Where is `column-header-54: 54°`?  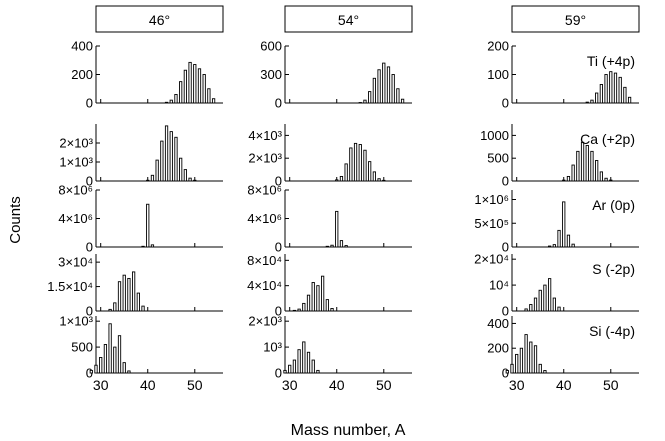 column-header-54: 54° is located at coordinates (348, 20).